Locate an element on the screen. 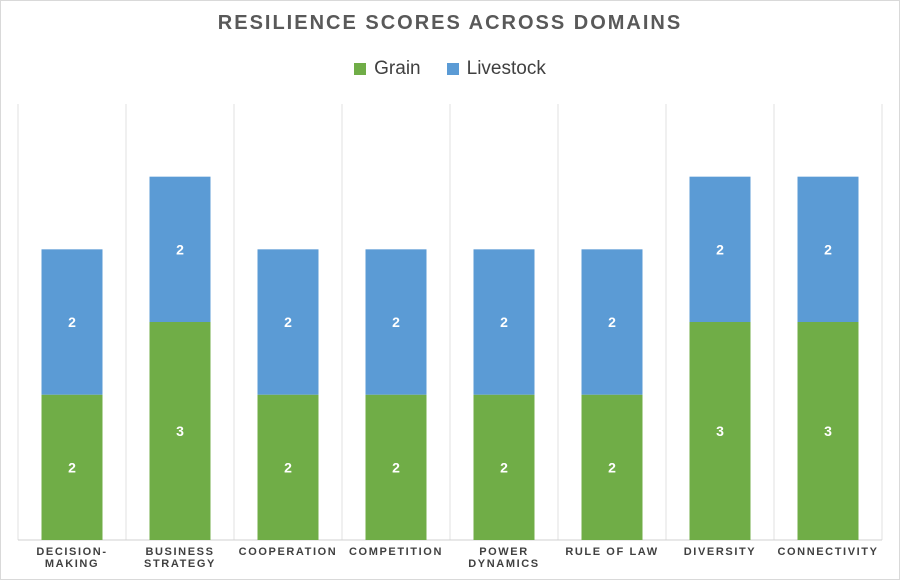 The height and width of the screenshot is (580, 900). x-tick-label: BUSINESS is located at coordinates (179, 552).